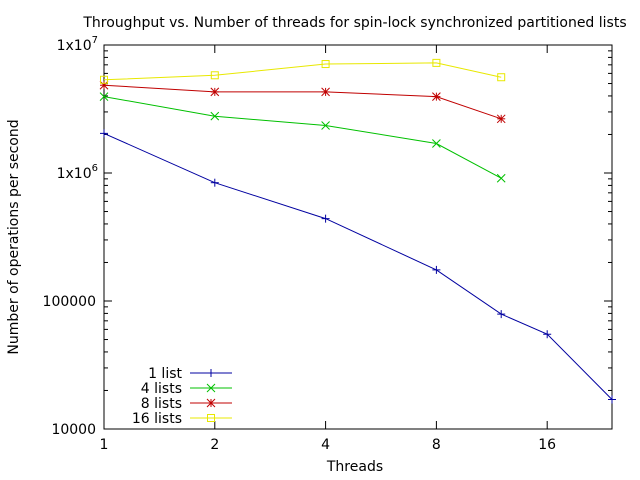 The image size is (640, 480). Describe the element at coordinates (165, 374) in the screenshot. I see `legend-label: 1 list` at that location.